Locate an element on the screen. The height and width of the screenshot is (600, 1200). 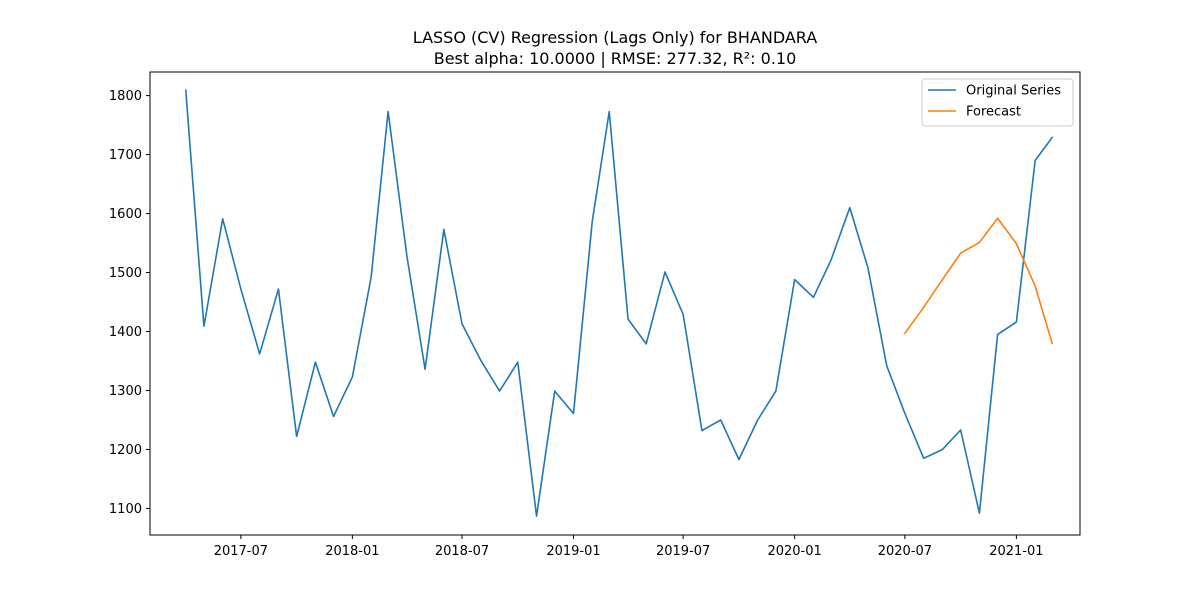
x-tick-label: 2020-01 is located at coordinates (794, 551).